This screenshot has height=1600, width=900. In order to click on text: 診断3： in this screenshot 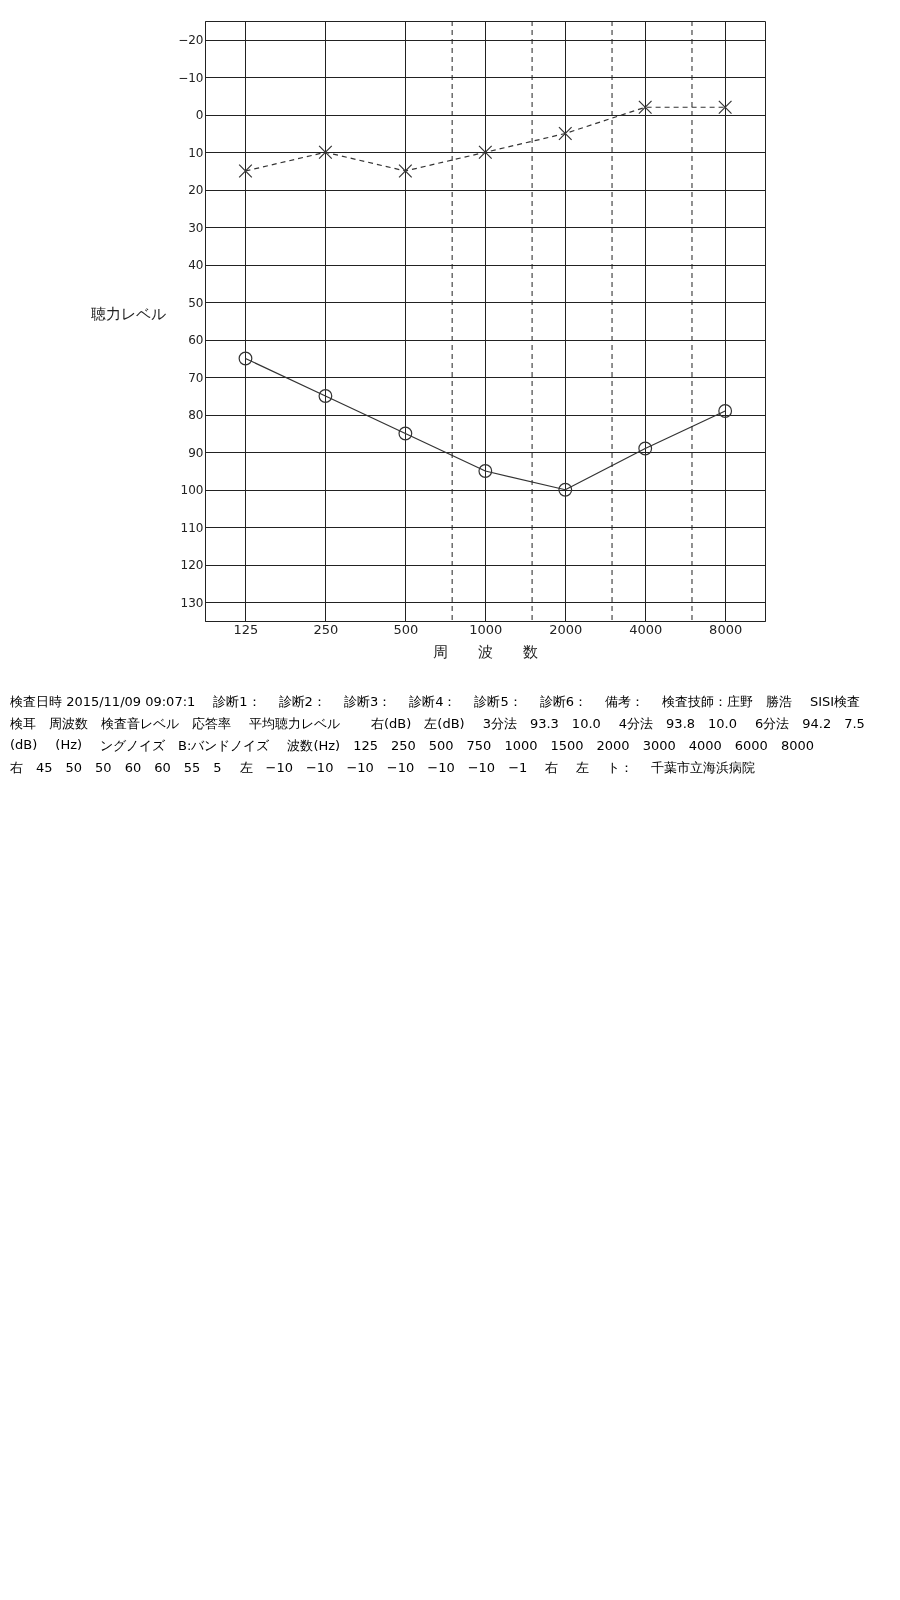, I will do `click(367, 702)`.